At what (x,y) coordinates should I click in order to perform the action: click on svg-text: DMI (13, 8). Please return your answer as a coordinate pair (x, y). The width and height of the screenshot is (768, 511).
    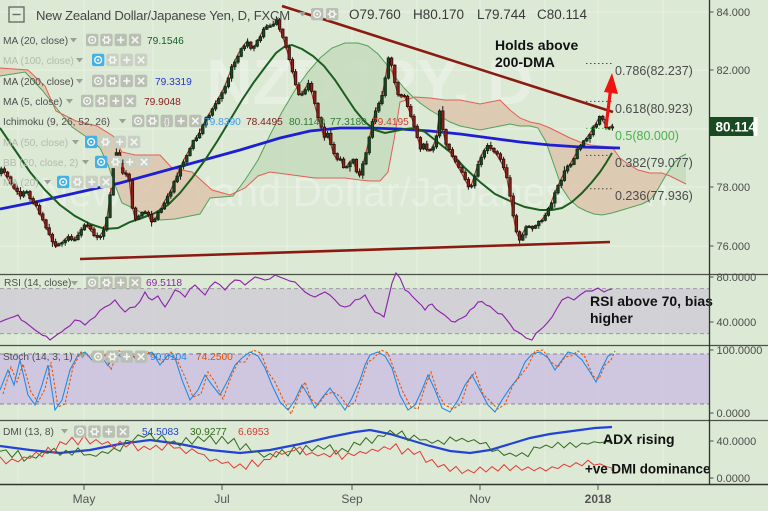
    Looking at the image, I should click on (28, 432).